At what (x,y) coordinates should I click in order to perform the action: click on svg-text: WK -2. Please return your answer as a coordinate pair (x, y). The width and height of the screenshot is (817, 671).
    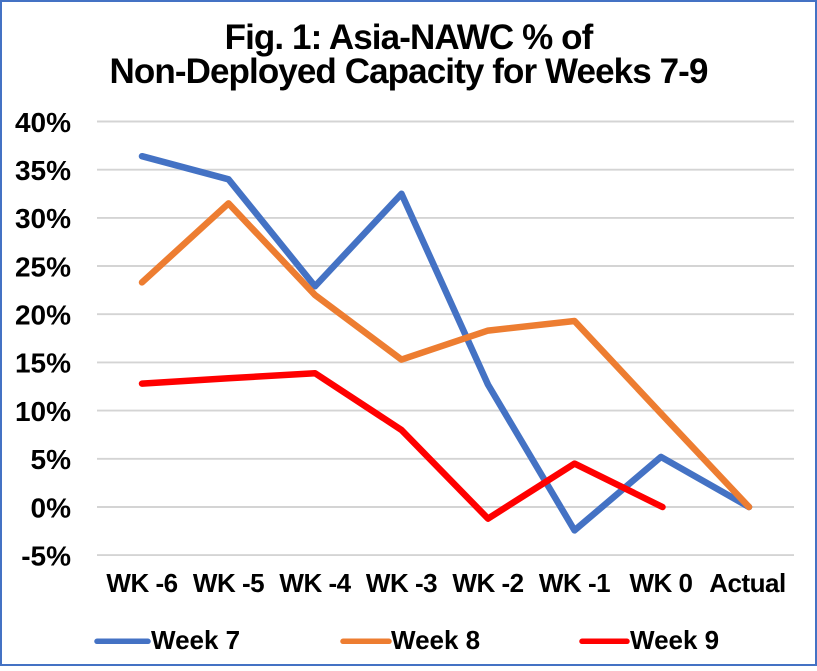
    Looking at the image, I should click on (487, 583).